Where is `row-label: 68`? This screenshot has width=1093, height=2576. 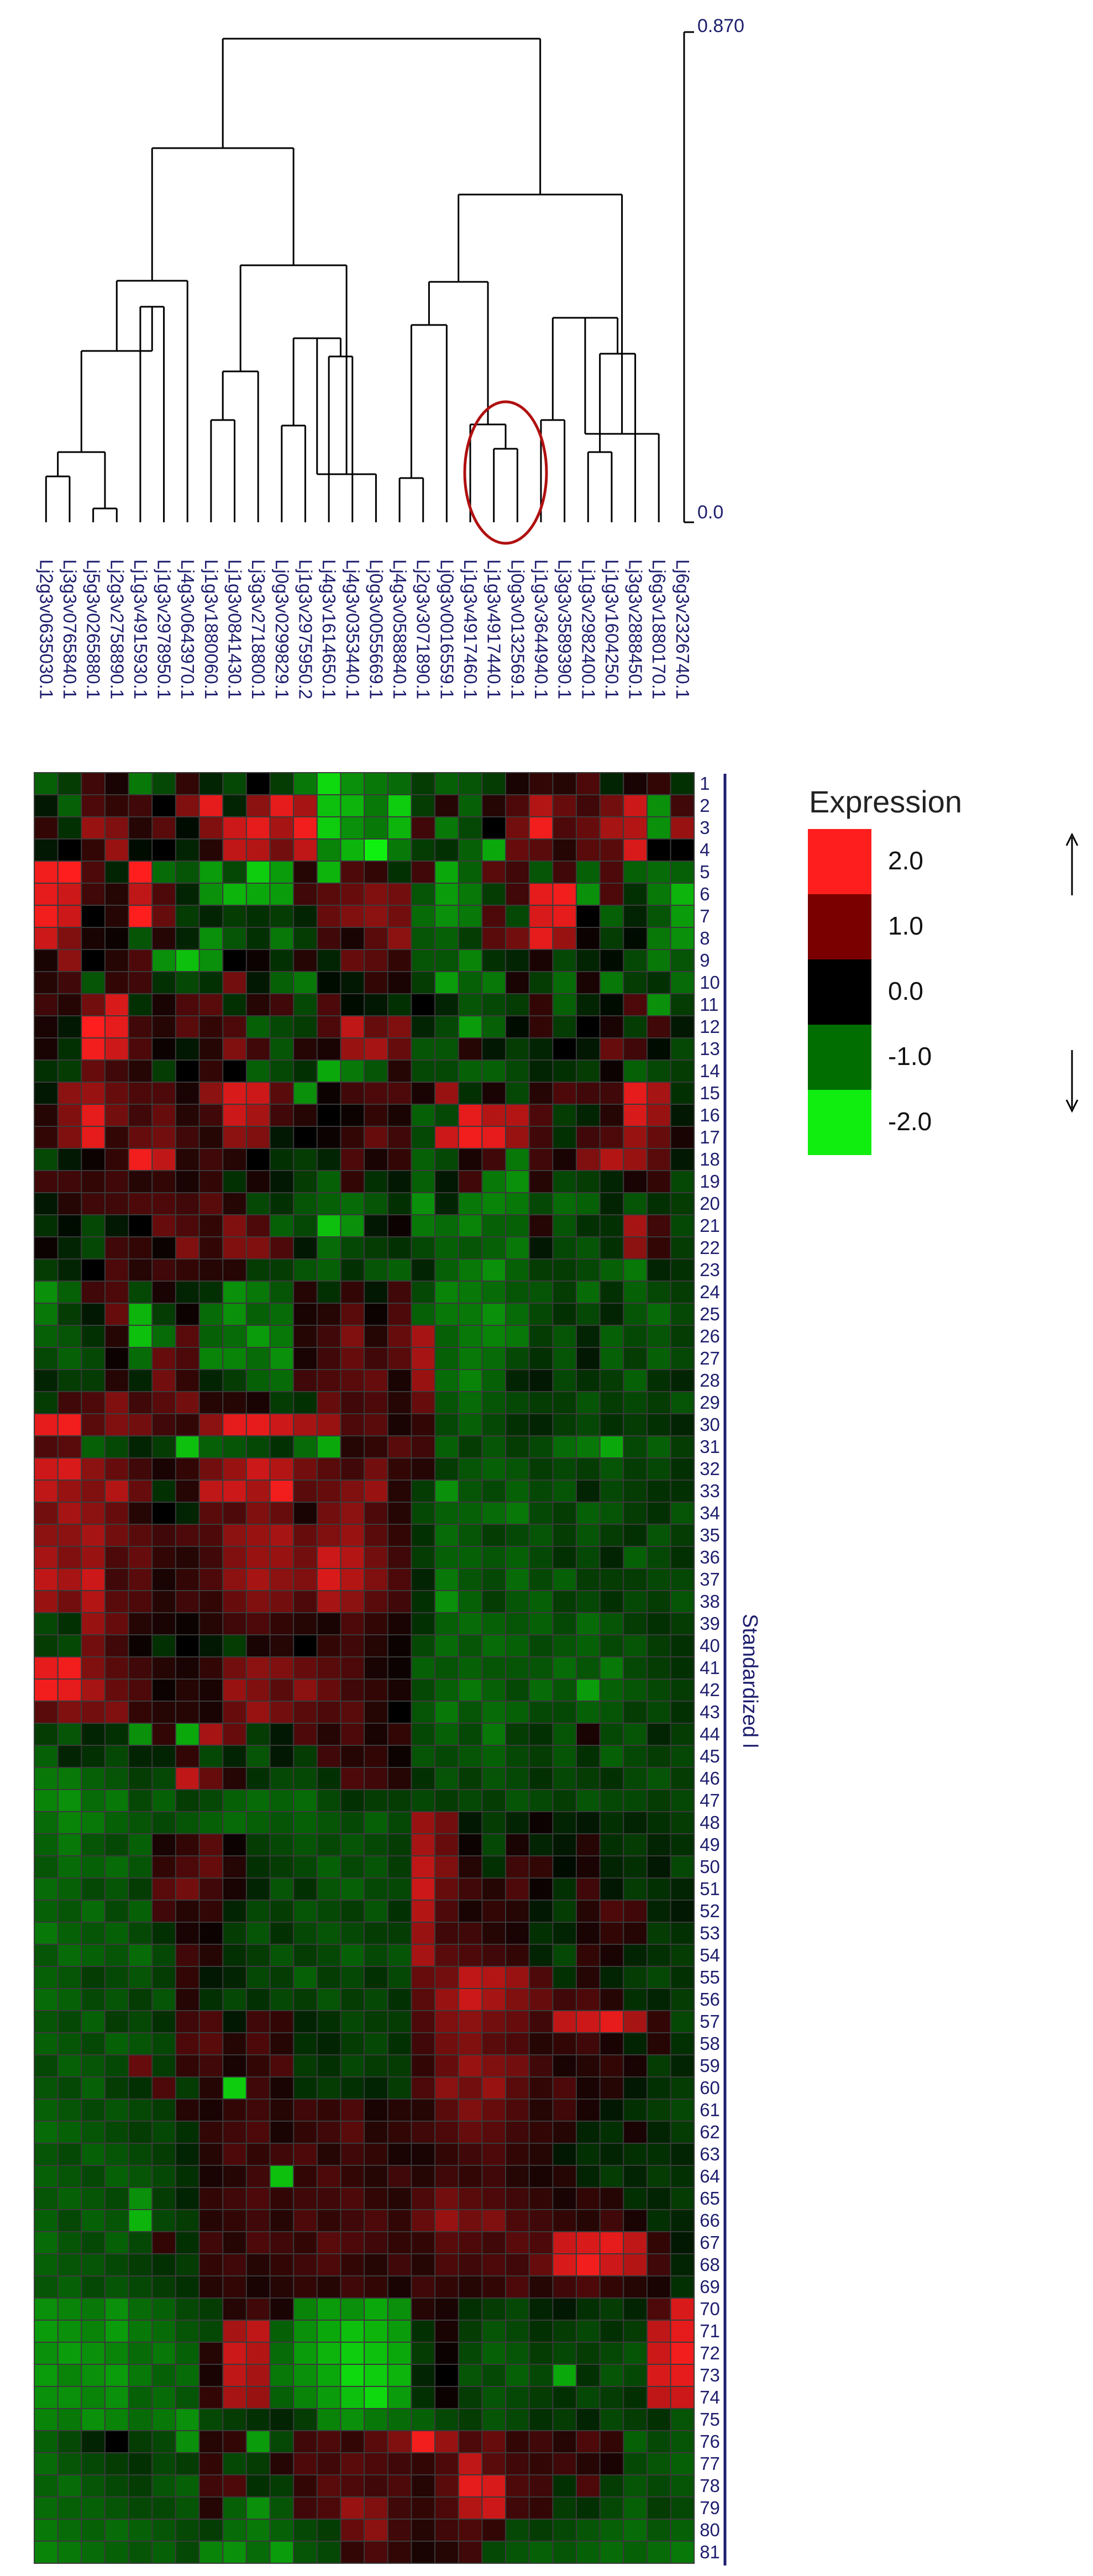 row-label: 68 is located at coordinates (710, 2264).